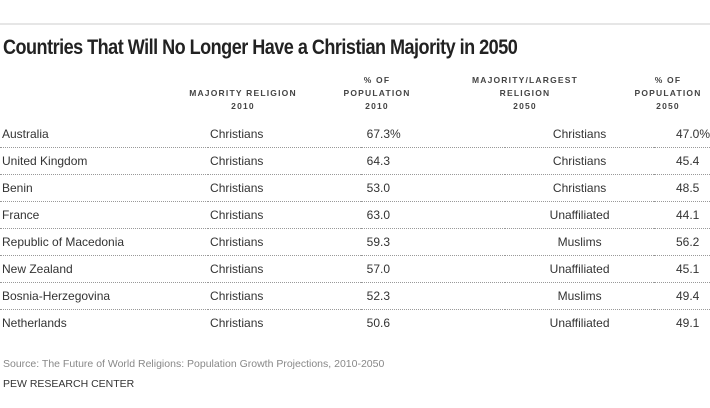 This screenshot has height=408, width=710. I want to click on pct-2050-cell: 47.0%, so click(681, 134).